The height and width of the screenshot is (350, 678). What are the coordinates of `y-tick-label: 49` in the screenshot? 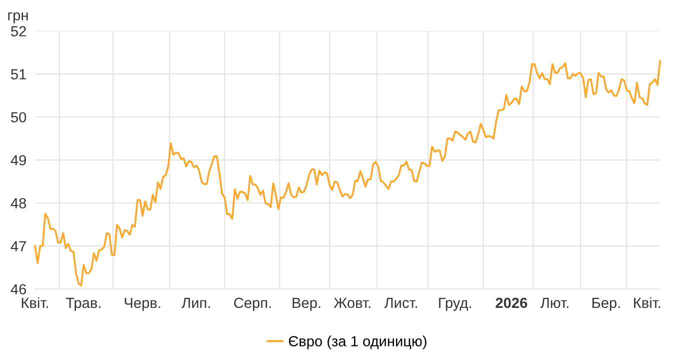 It's located at (18, 160).